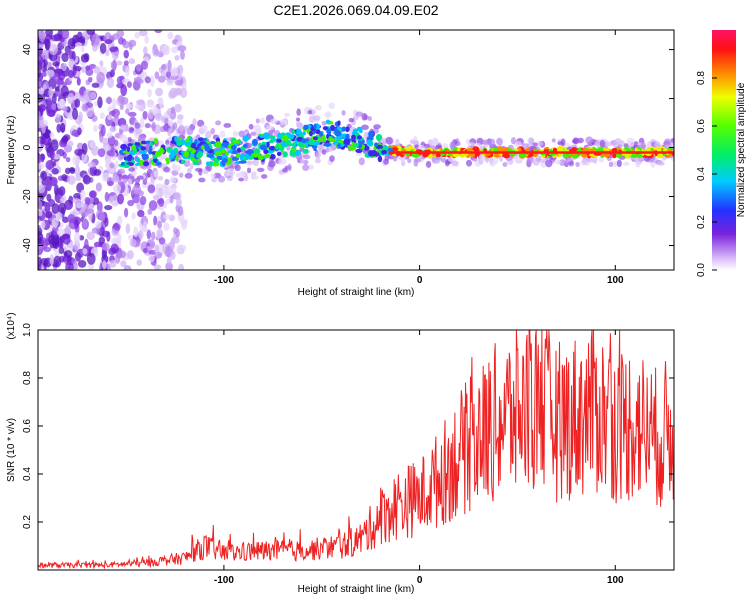 Image resolution: width=750 pixels, height=600 pixels. What do you see at coordinates (27, 99) in the screenshot?
I see `spec-ytick-label: 20` at bounding box center [27, 99].